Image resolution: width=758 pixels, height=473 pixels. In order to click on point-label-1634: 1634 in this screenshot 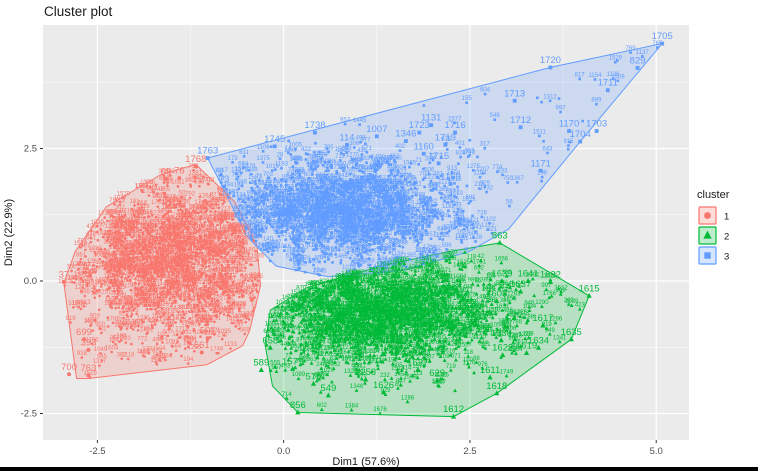, I will do `click(538, 340)`.